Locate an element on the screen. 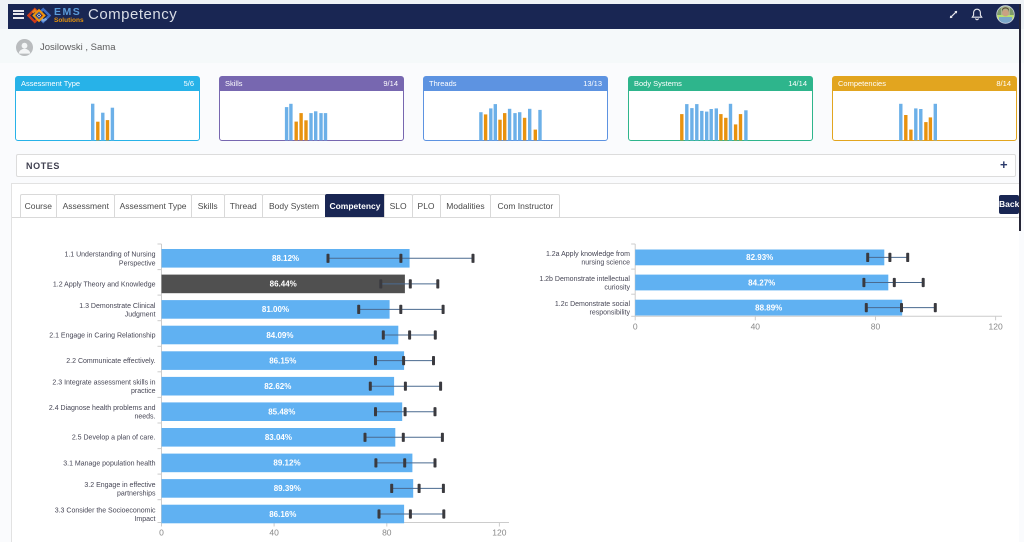 This screenshot has height=542, width=1024. svg-text: 3.1 Manage population health is located at coordinates (109, 463).